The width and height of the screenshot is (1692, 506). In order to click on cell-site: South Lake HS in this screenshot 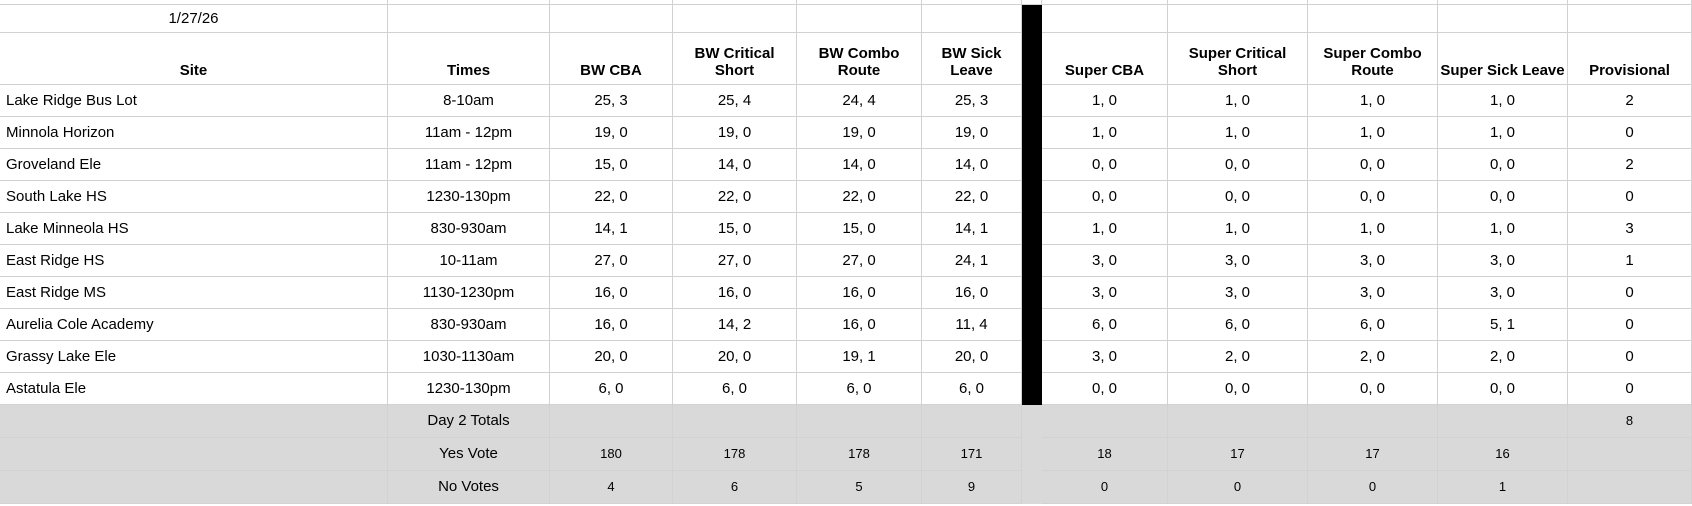, I will do `click(194, 197)`.